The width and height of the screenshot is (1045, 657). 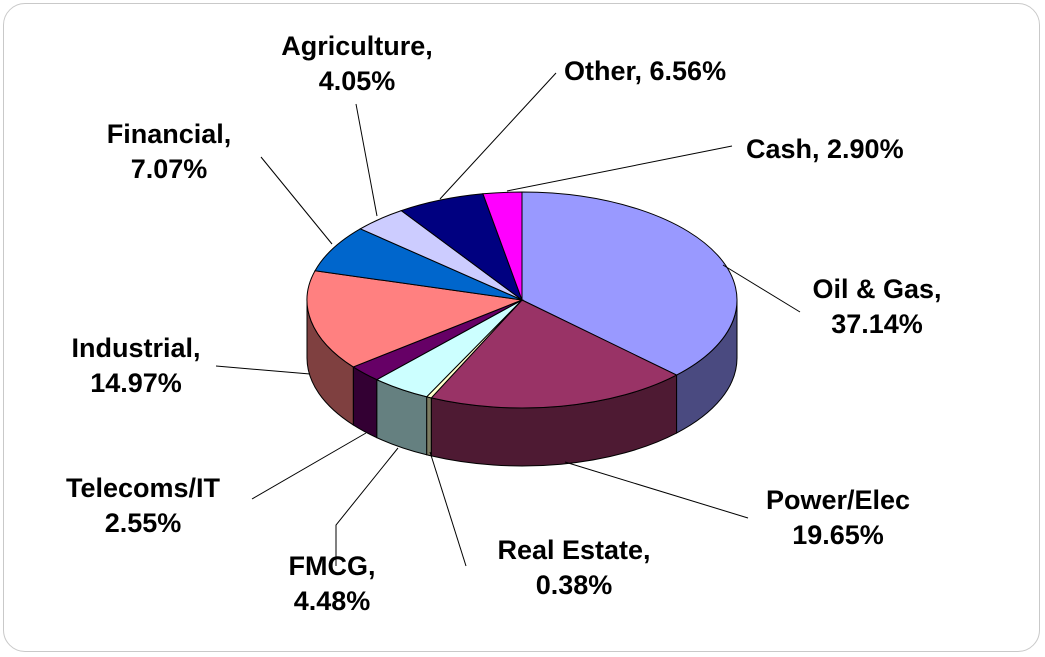 What do you see at coordinates (263, 370) in the screenshot?
I see `leader-line-industrial` at bounding box center [263, 370].